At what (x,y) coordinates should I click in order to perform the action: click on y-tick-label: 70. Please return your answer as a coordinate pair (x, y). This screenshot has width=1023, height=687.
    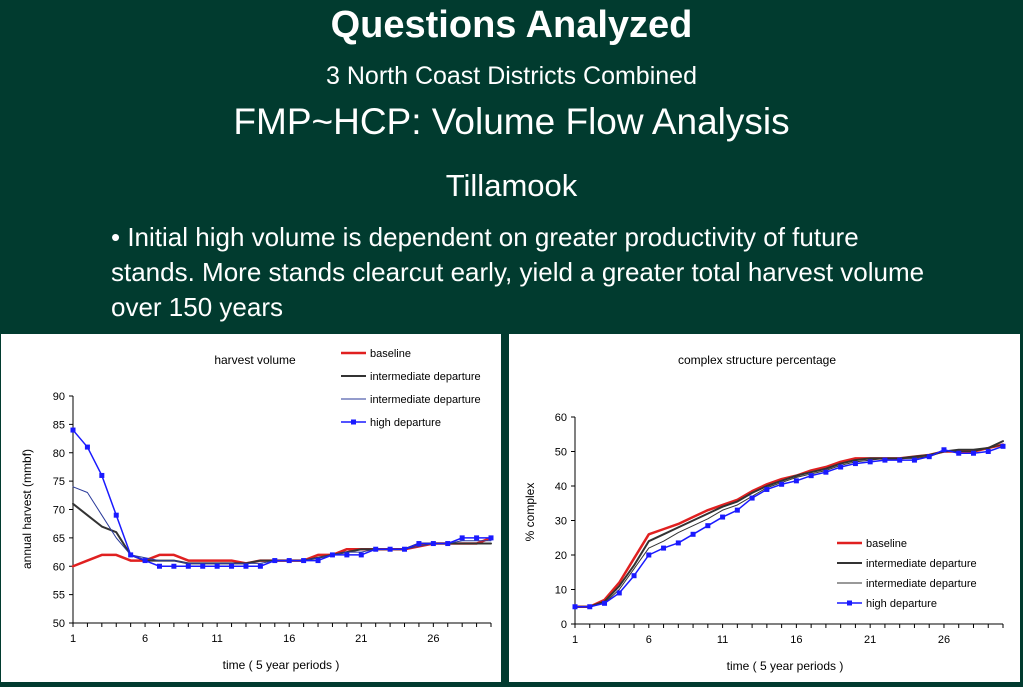
    Looking at the image, I should click on (59, 511).